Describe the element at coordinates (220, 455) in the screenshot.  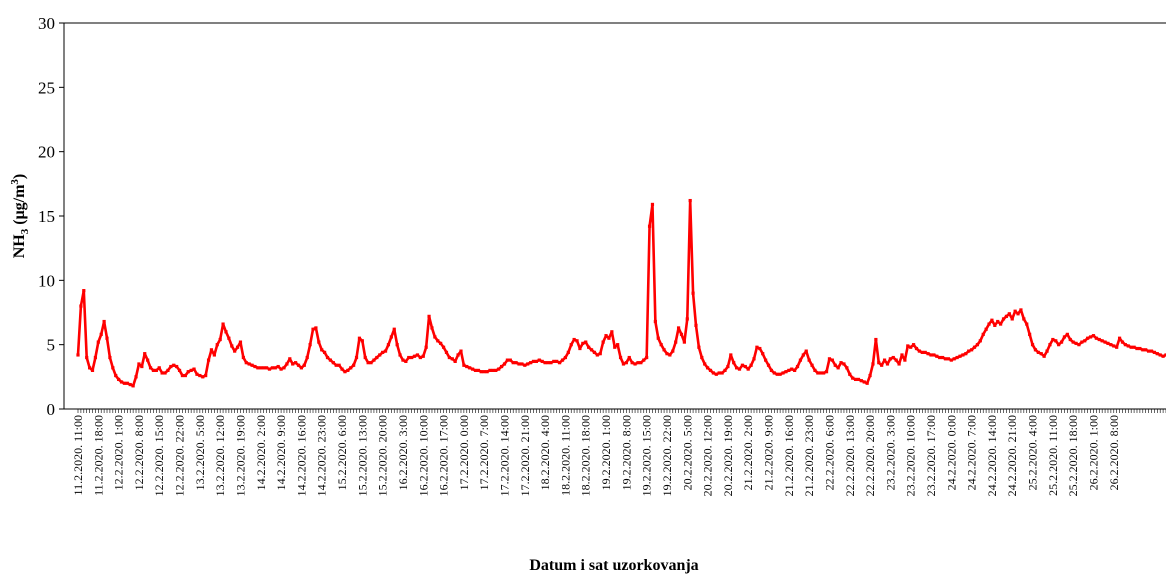
I see `x-tick-label: 13.2.2020. 12:00` at that location.